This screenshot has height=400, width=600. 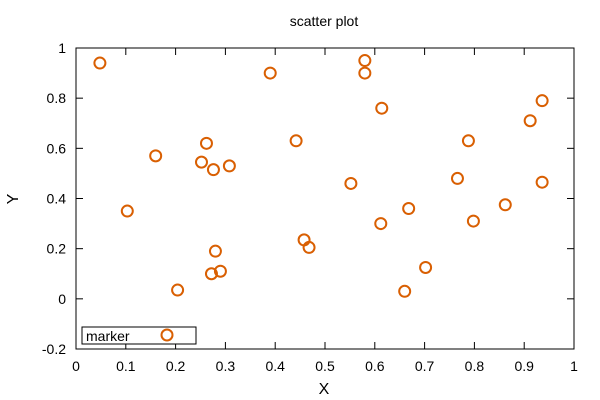 I want to click on y-axis-label: Y, so click(x=13, y=198).